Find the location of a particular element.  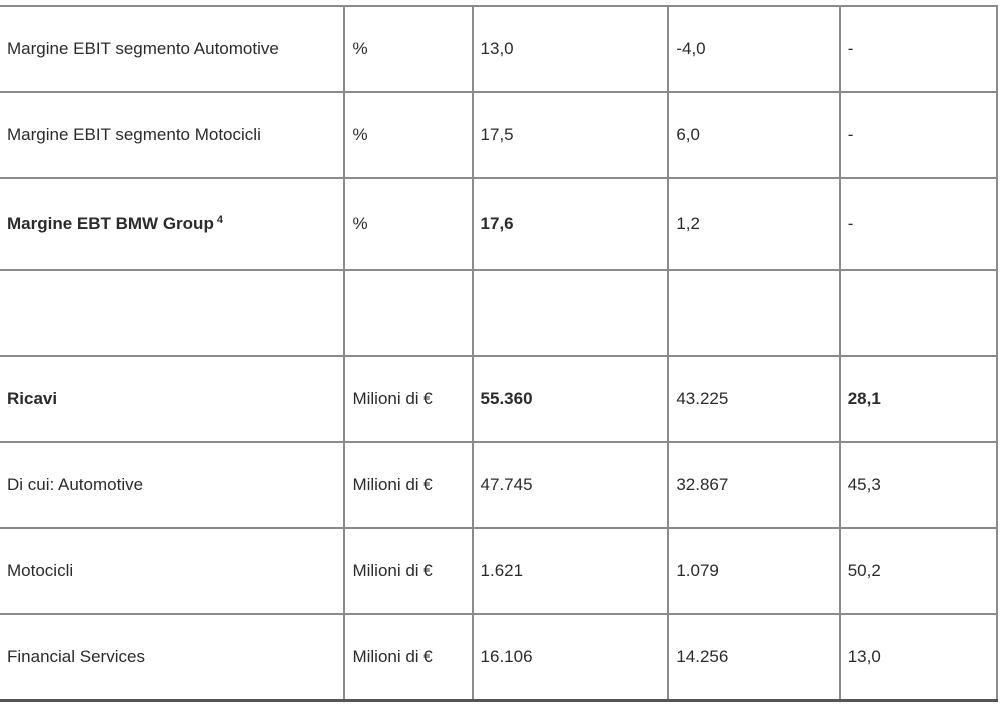

value-current-cell: 47.745 is located at coordinates (570, 485).